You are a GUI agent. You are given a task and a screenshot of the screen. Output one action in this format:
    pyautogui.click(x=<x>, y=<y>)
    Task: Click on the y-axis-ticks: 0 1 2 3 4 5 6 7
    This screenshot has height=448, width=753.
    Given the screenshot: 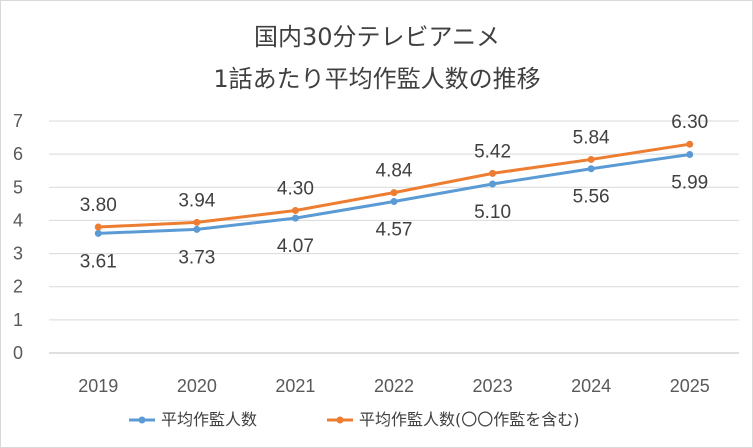 What is the action you would take?
    pyautogui.click(x=18, y=237)
    